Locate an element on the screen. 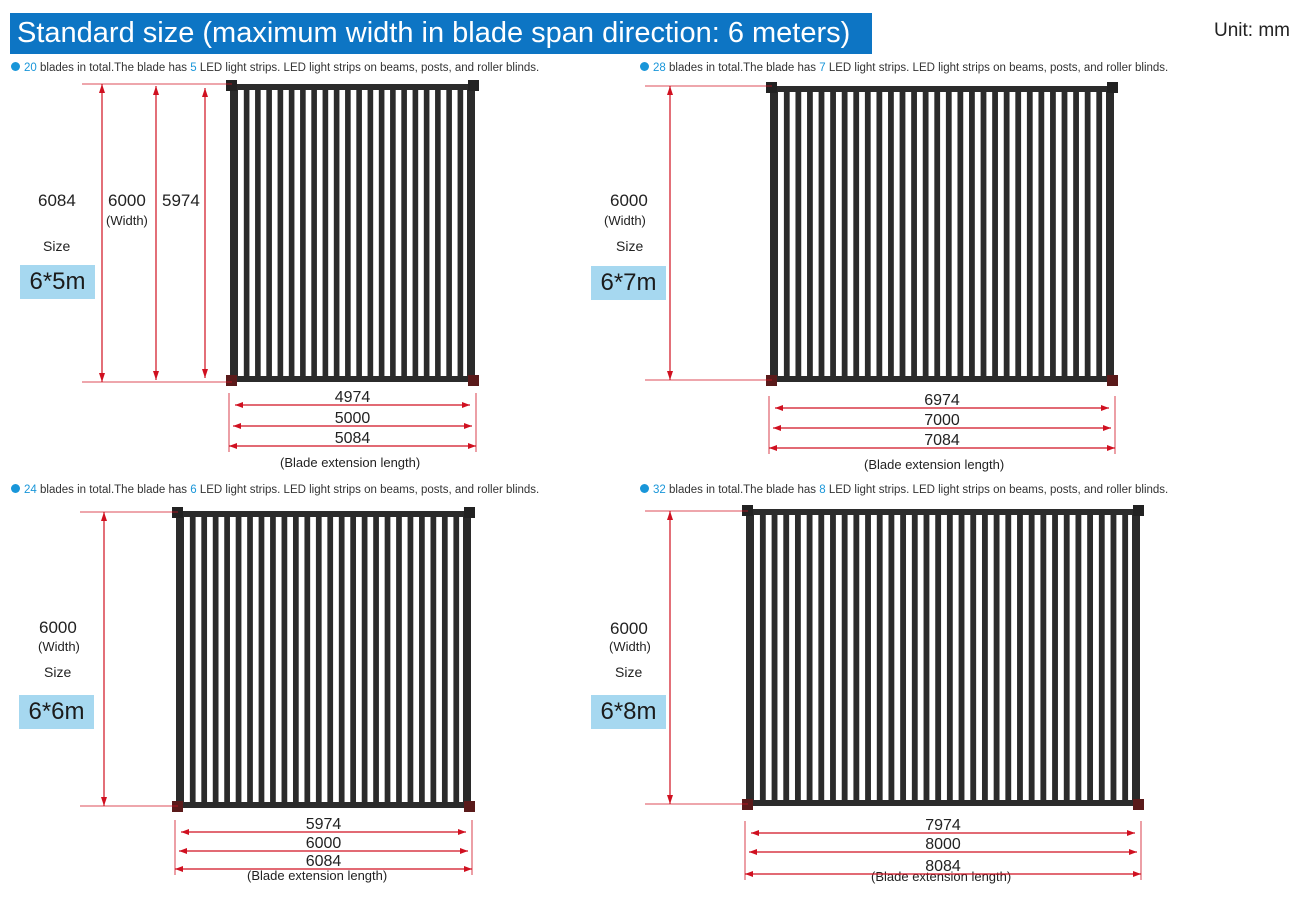 The width and height of the screenshot is (1304, 898). length-dim-p1-line-0-arrow-left is located at coordinates (239, 405).